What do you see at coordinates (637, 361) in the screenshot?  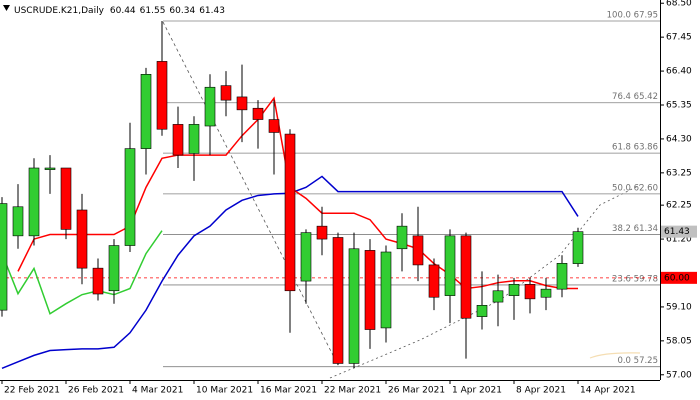 I see `fib-label: 0.0 57.25` at bounding box center [637, 361].